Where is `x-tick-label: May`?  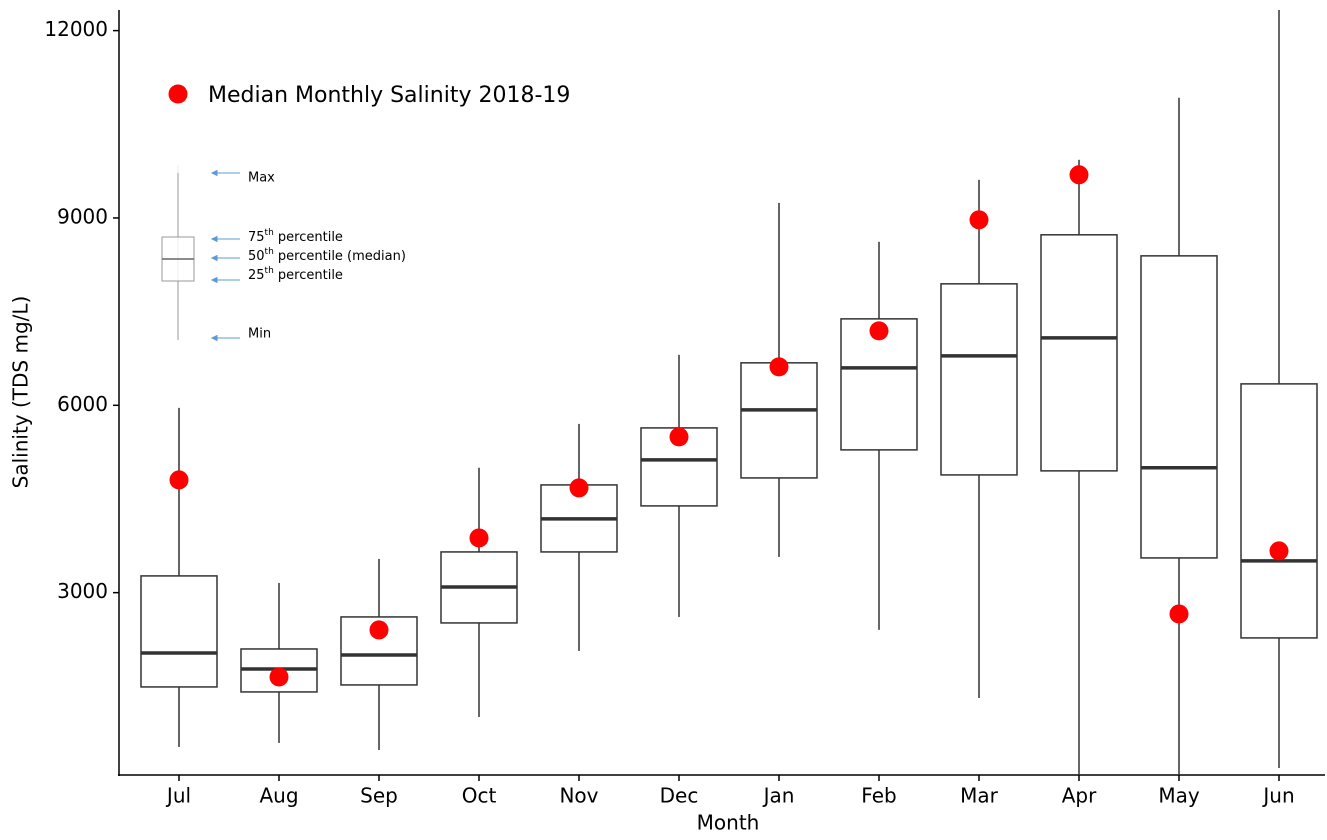 x-tick-label: May is located at coordinates (1179, 796).